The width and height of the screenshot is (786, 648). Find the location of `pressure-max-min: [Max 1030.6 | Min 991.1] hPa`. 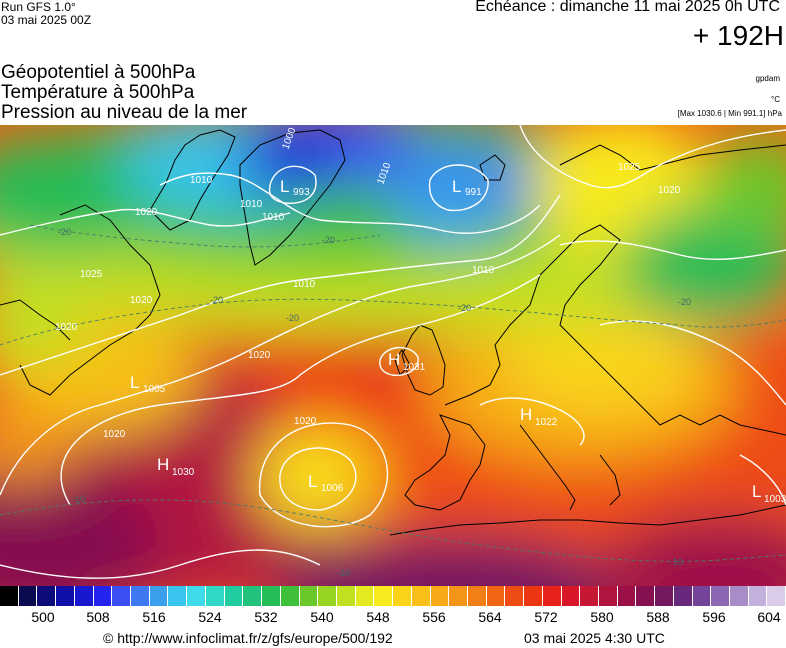

pressure-max-min: [Max 1030.6 | Min 991.1] hPa is located at coordinates (729, 113).